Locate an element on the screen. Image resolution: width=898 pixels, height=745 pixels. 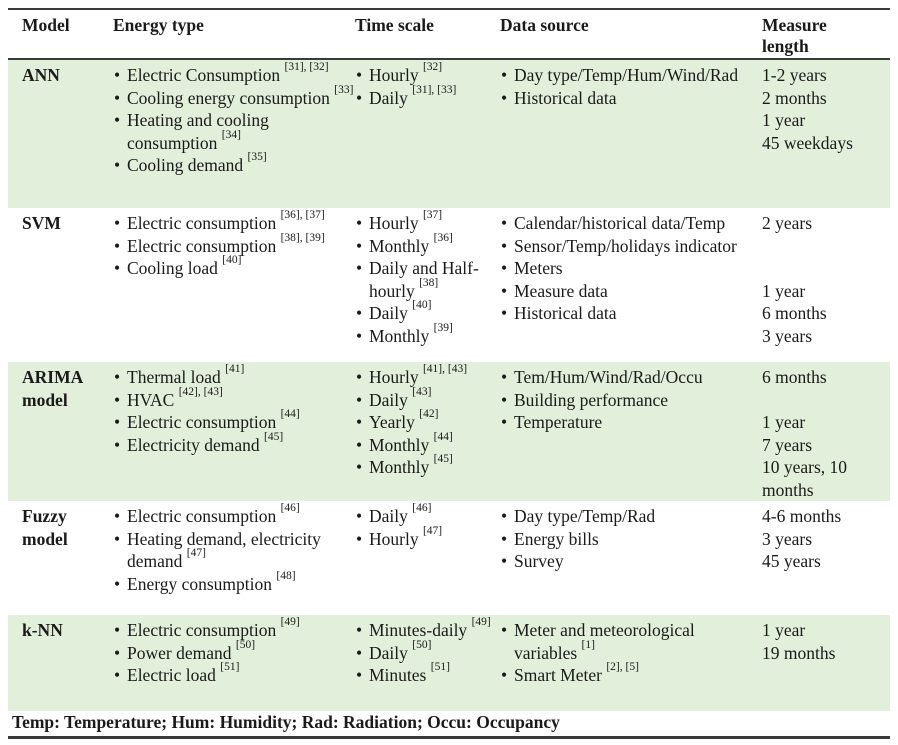
time-scale-cell: Hourly [32]Daily [31], [33] is located at coordinates (427, 134).